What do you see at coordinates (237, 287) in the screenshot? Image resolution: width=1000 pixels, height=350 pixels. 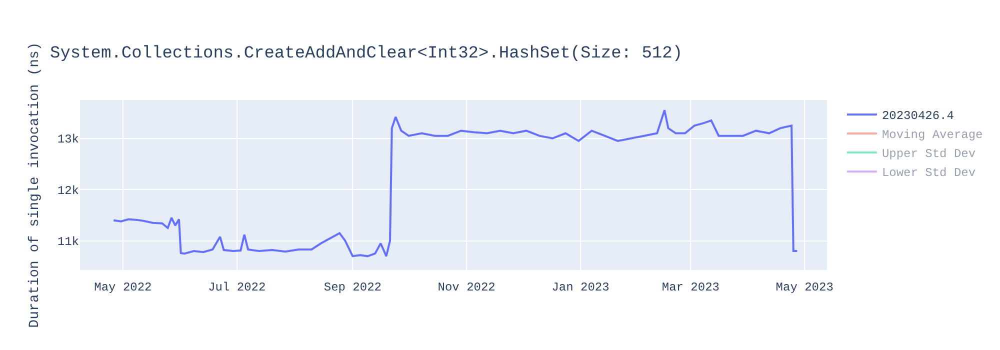 I see `x-tick-label: Jul 2022` at bounding box center [237, 287].